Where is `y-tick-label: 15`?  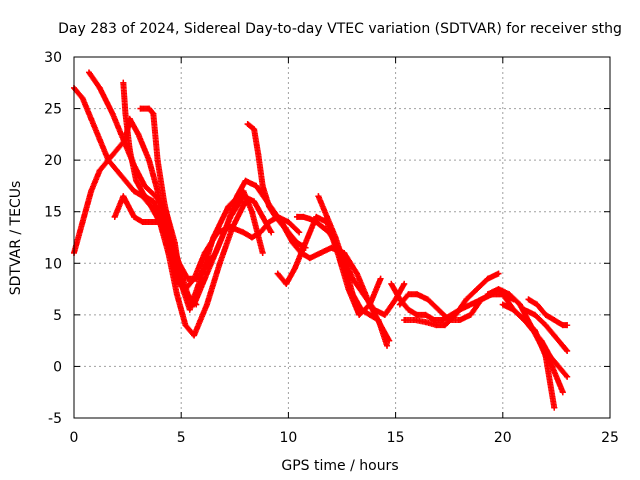
y-tick-label: 15 is located at coordinates (53, 213).